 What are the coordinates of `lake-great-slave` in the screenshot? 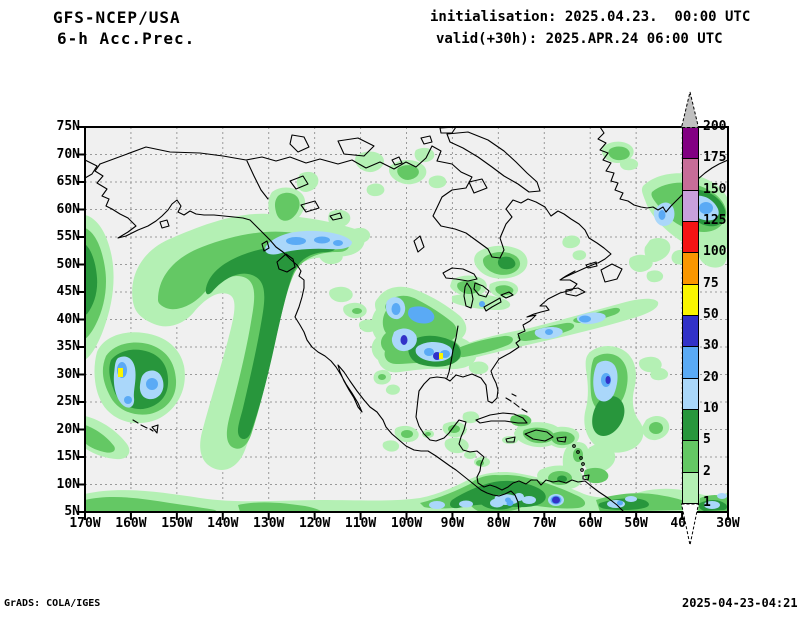 It's located at (310, 206).